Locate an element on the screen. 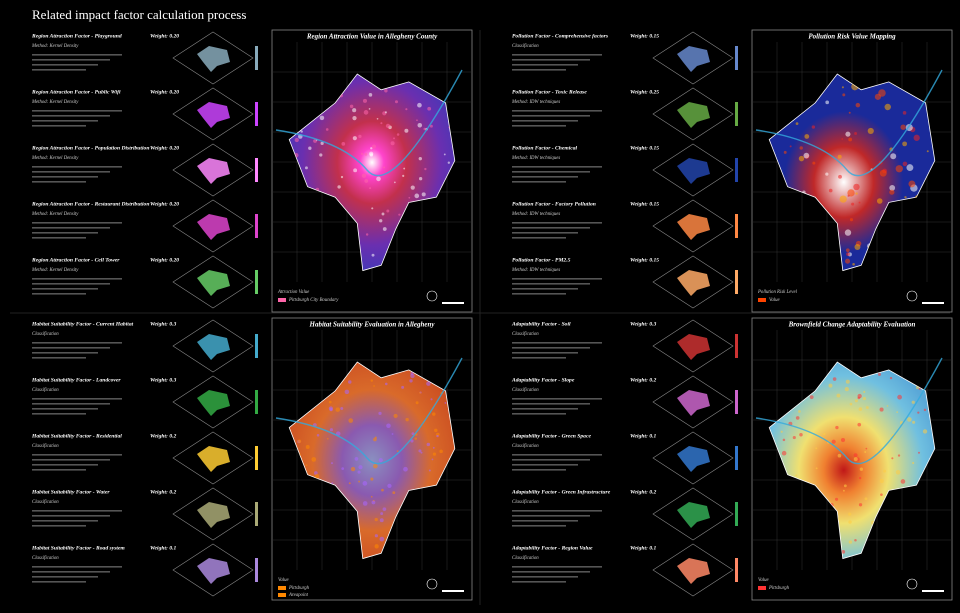  factor-name: Region Attraction Factor - Playground is located at coordinates (76, 36).